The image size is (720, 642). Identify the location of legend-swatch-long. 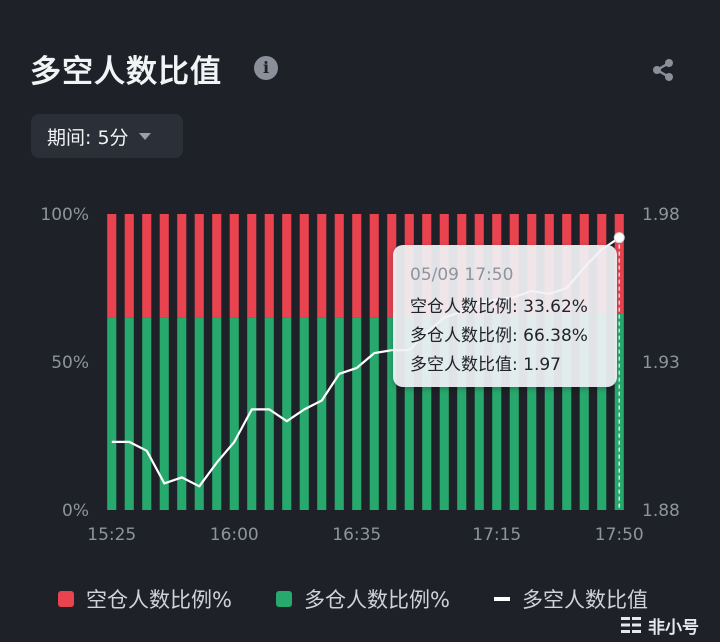
(284, 599).